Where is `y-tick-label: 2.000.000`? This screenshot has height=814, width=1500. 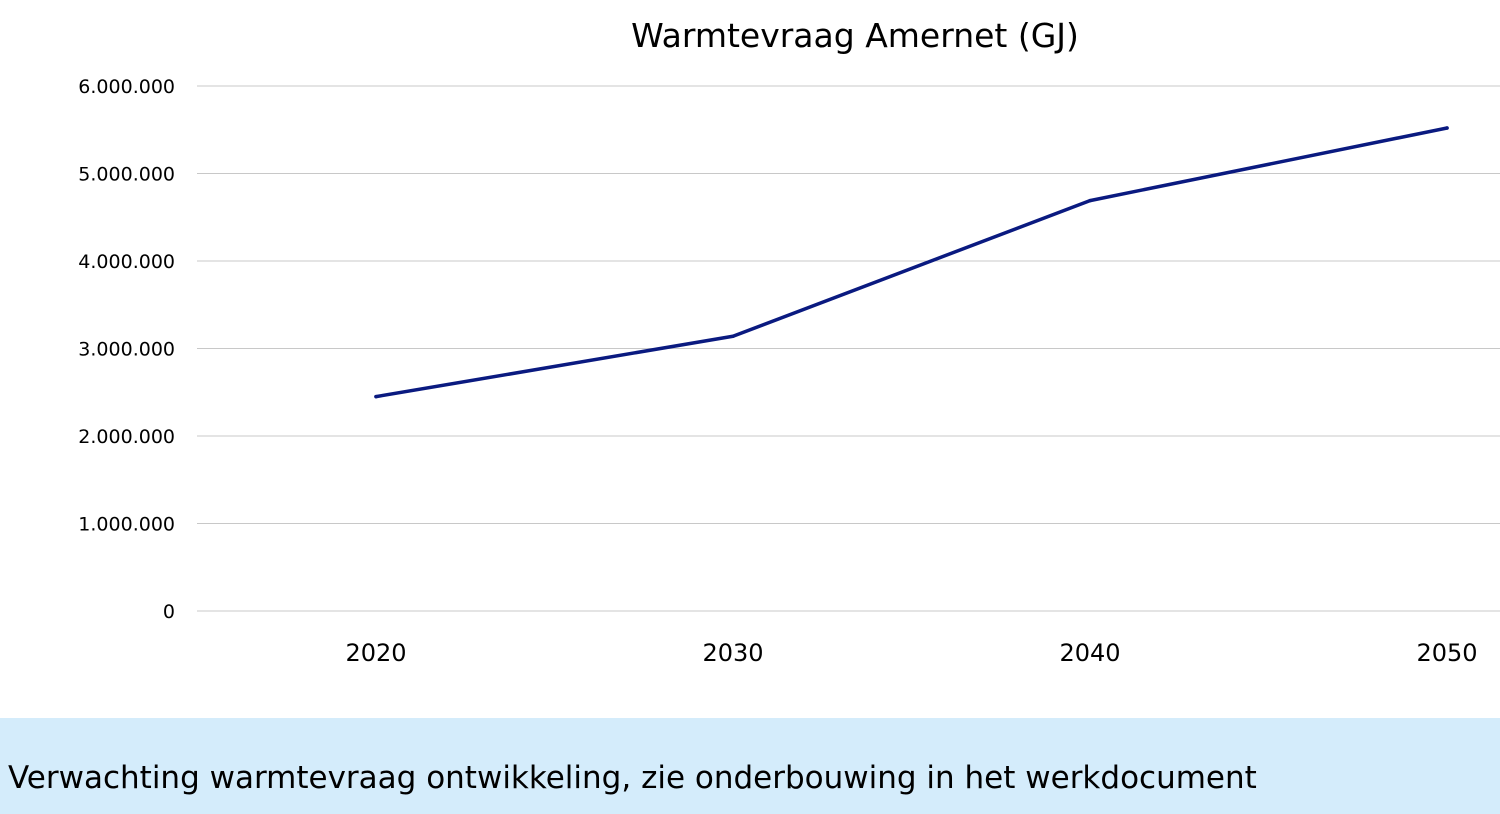 y-tick-label: 2.000.000 is located at coordinates (126, 437).